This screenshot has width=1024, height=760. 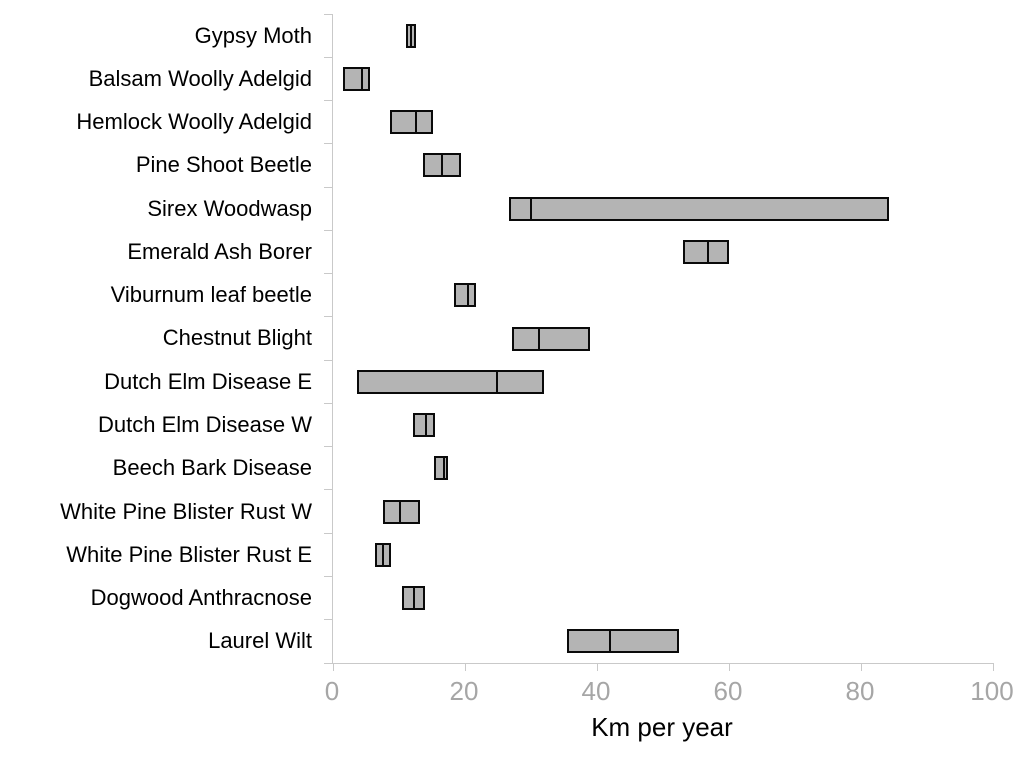 What do you see at coordinates (189, 554) in the screenshot?
I see `category-label: White Pine Blister Rust E` at bounding box center [189, 554].